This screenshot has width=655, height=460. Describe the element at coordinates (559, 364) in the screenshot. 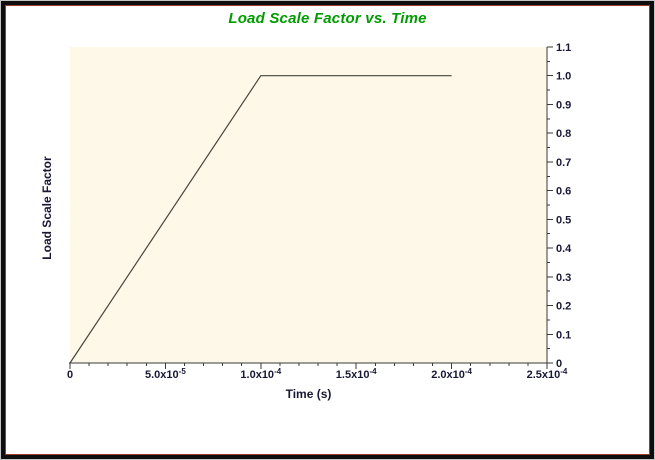

I see `y-tick-label: 0` at that location.